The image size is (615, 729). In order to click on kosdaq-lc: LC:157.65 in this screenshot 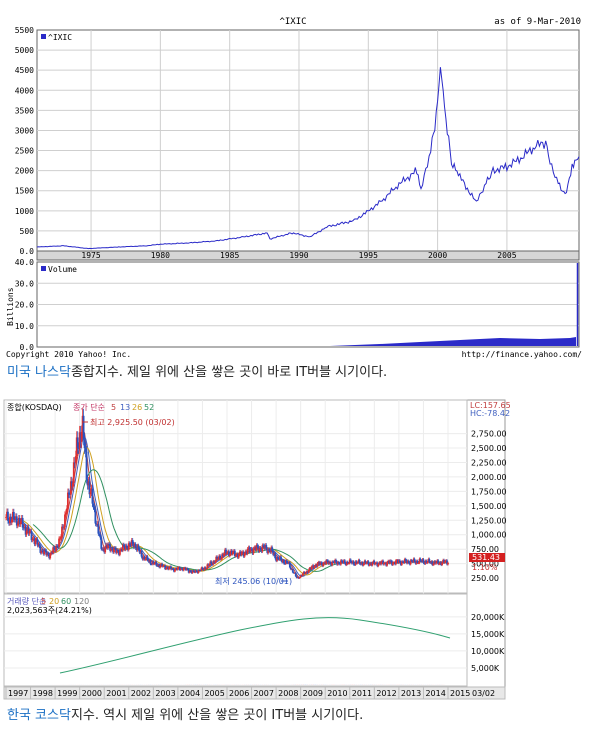, I will do `click(490, 405)`.